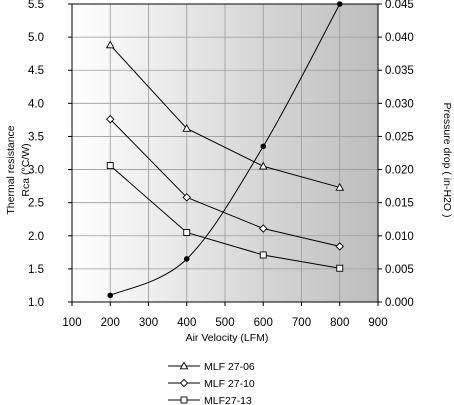 The width and height of the screenshot is (454, 405). Describe the element at coordinates (399, 71) in the screenshot. I see `y2-tick-label: 0.035` at that location.